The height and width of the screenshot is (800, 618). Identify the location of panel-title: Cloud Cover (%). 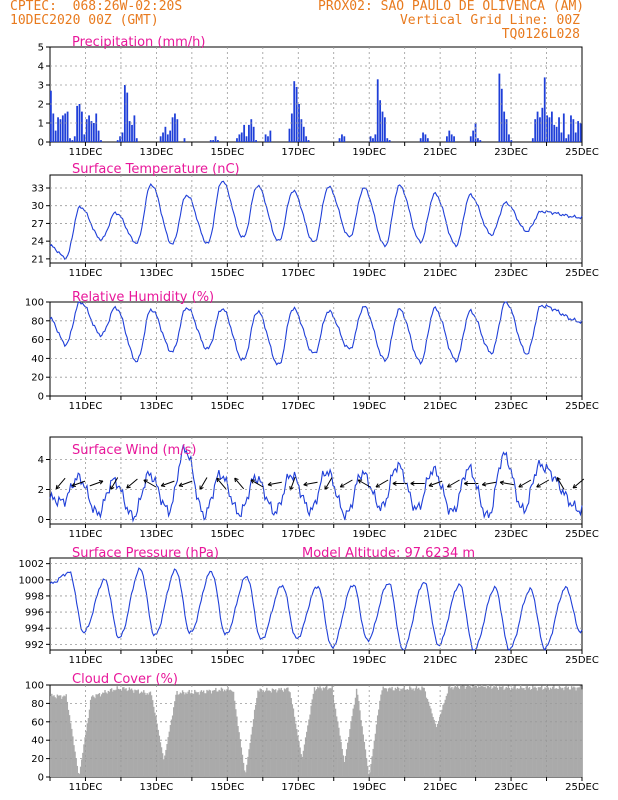
(125, 679).